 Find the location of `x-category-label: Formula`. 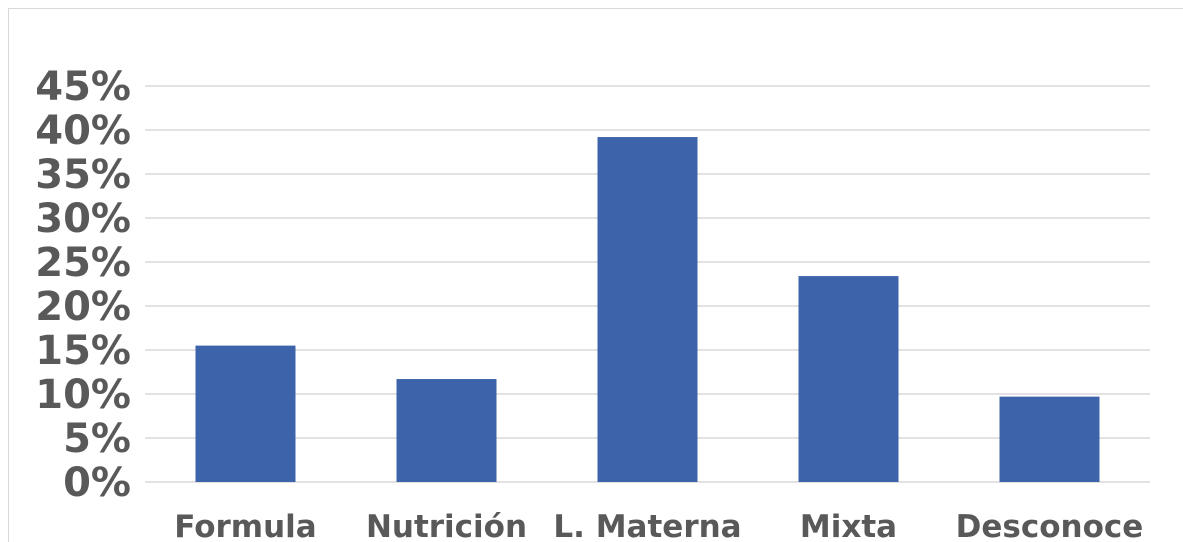

x-category-label: Formula is located at coordinates (245, 525).